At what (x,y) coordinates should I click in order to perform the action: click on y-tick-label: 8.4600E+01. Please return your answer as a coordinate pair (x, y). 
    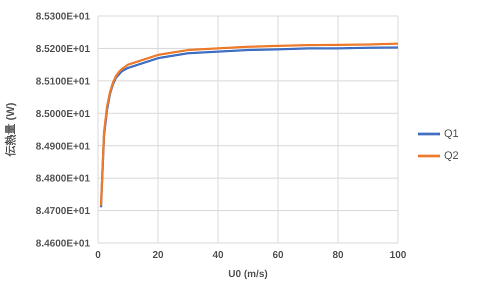
    Looking at the image, I should click on (63, 244).